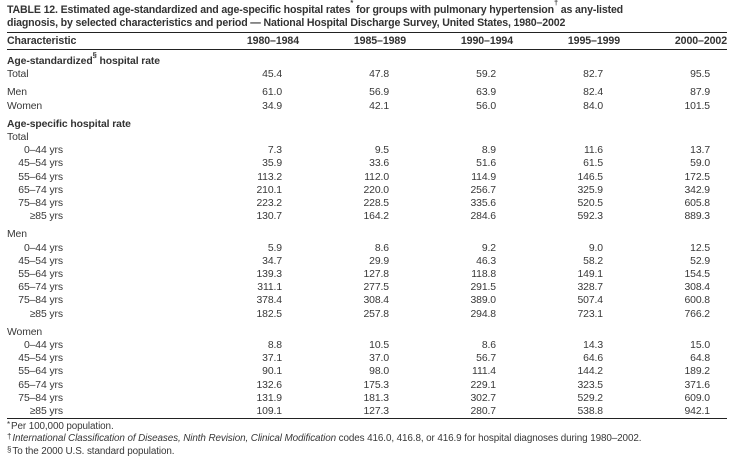  Describe the element at coordinates (269, 314) in the screenshot. I see `rate-cell: 182.5` at that location.